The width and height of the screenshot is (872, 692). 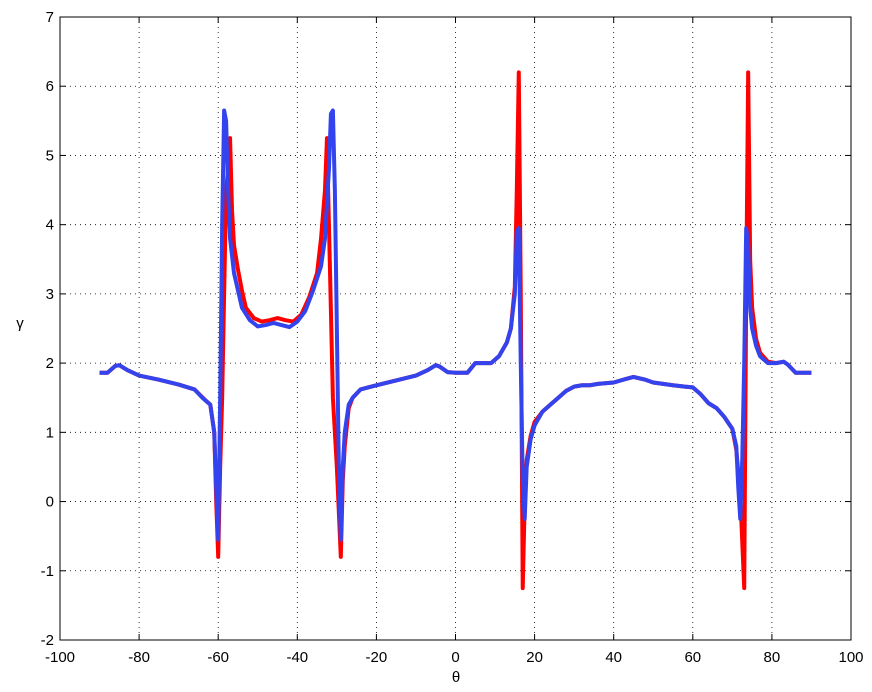 What do you see at coordinates (50, 502) in the screenshot?
I see `y-tick-label: 0` at bounding box center [50, 502].